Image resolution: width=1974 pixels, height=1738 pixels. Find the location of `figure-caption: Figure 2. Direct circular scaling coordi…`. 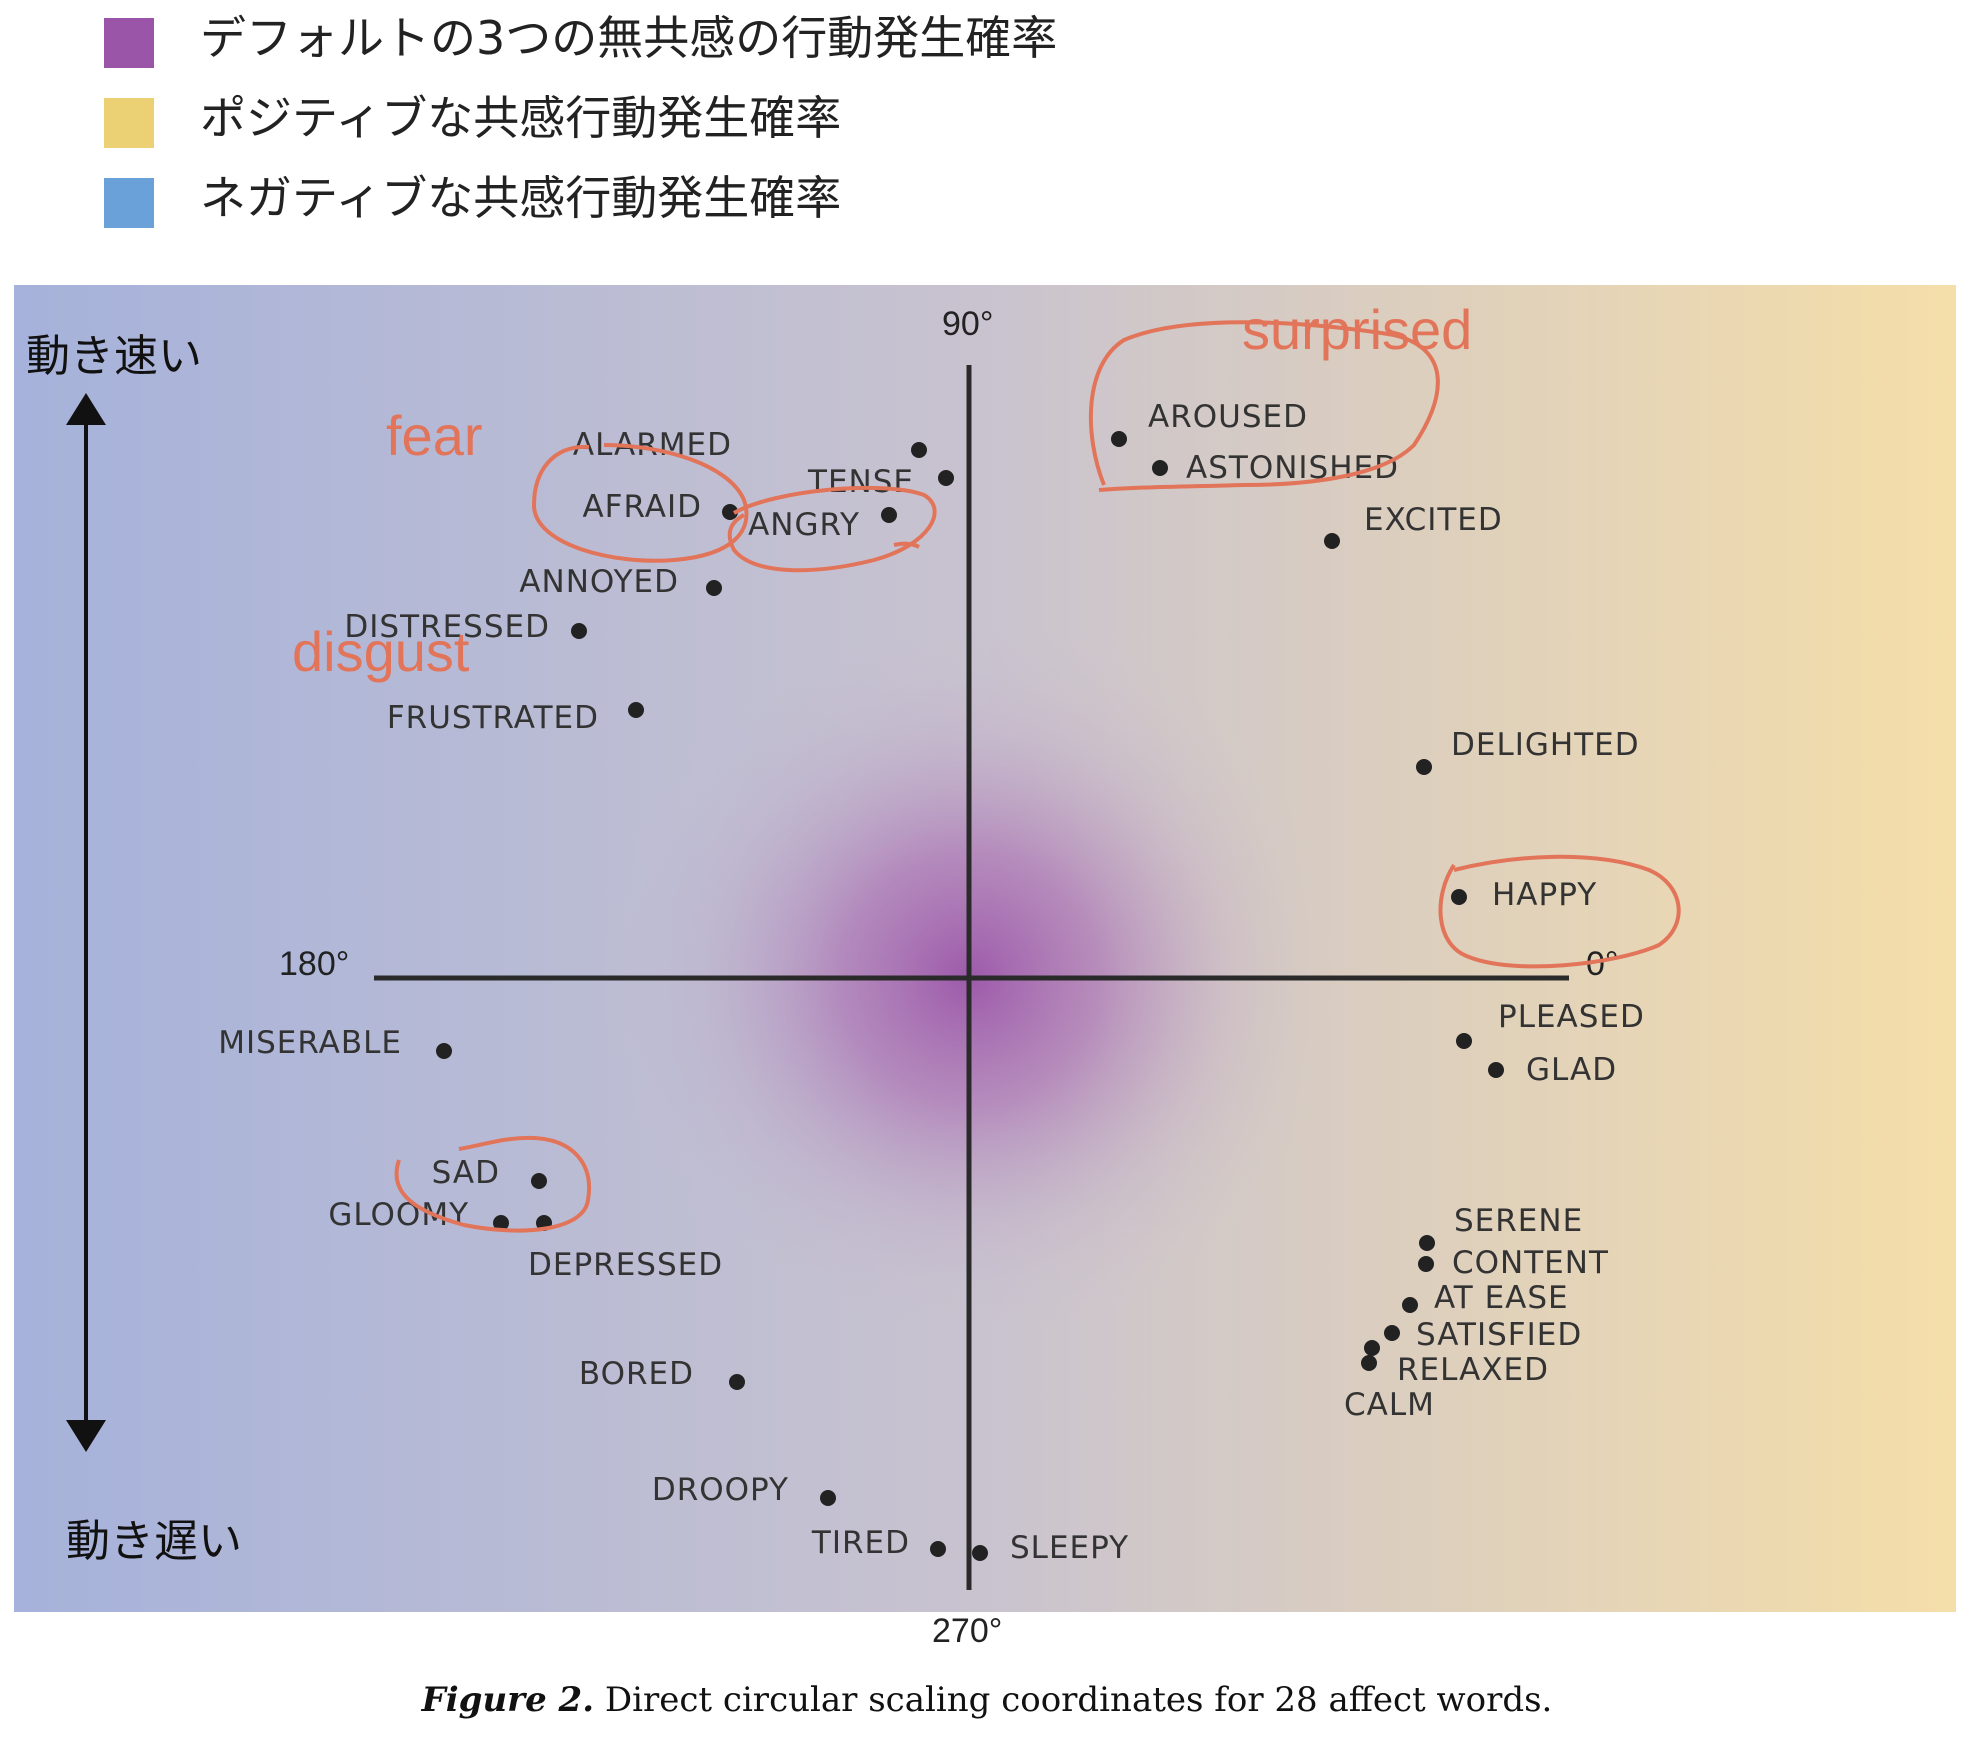

figure-caption: Figure 2. Direct circular scaling coordi… is located at coordinates (987, 1700).